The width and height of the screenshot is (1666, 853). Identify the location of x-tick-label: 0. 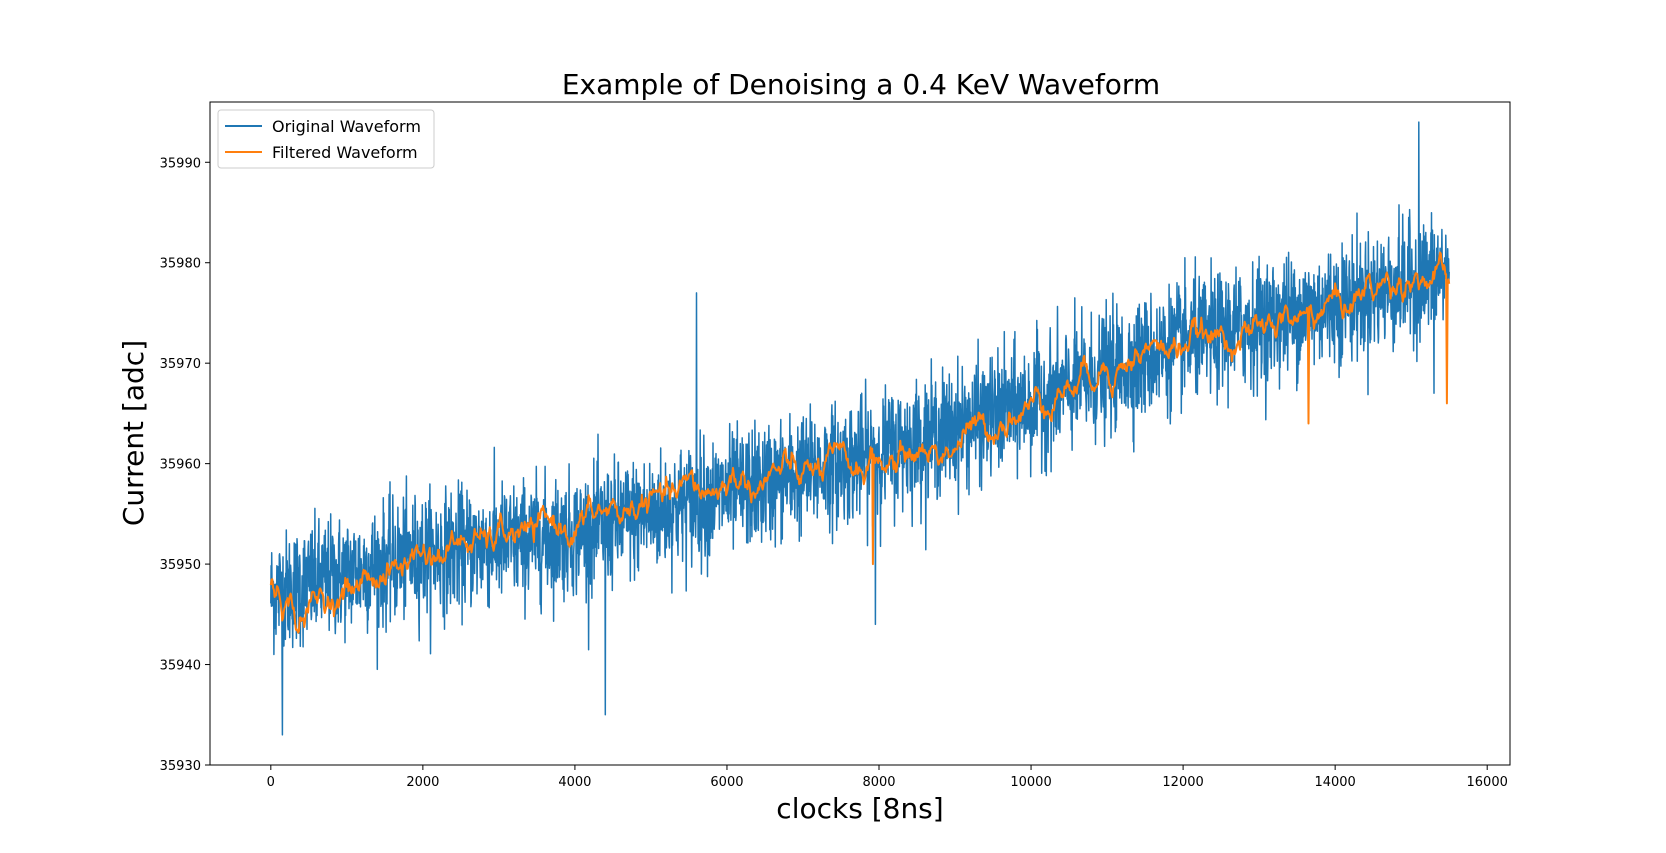
(271, 782).